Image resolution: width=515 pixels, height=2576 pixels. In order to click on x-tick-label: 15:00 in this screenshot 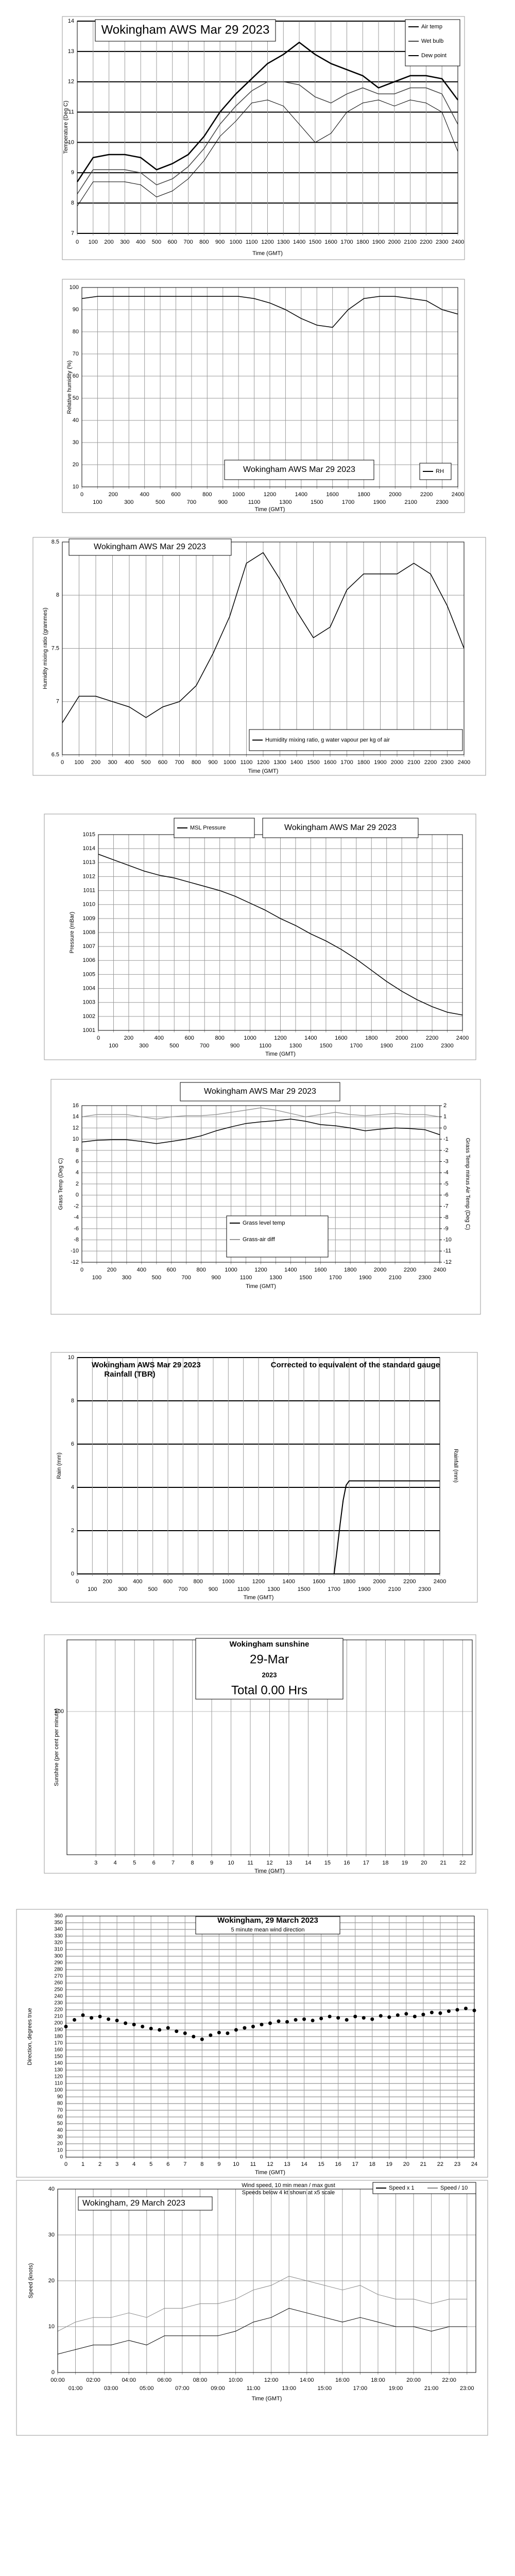, I will do `click(325, 2388)`.